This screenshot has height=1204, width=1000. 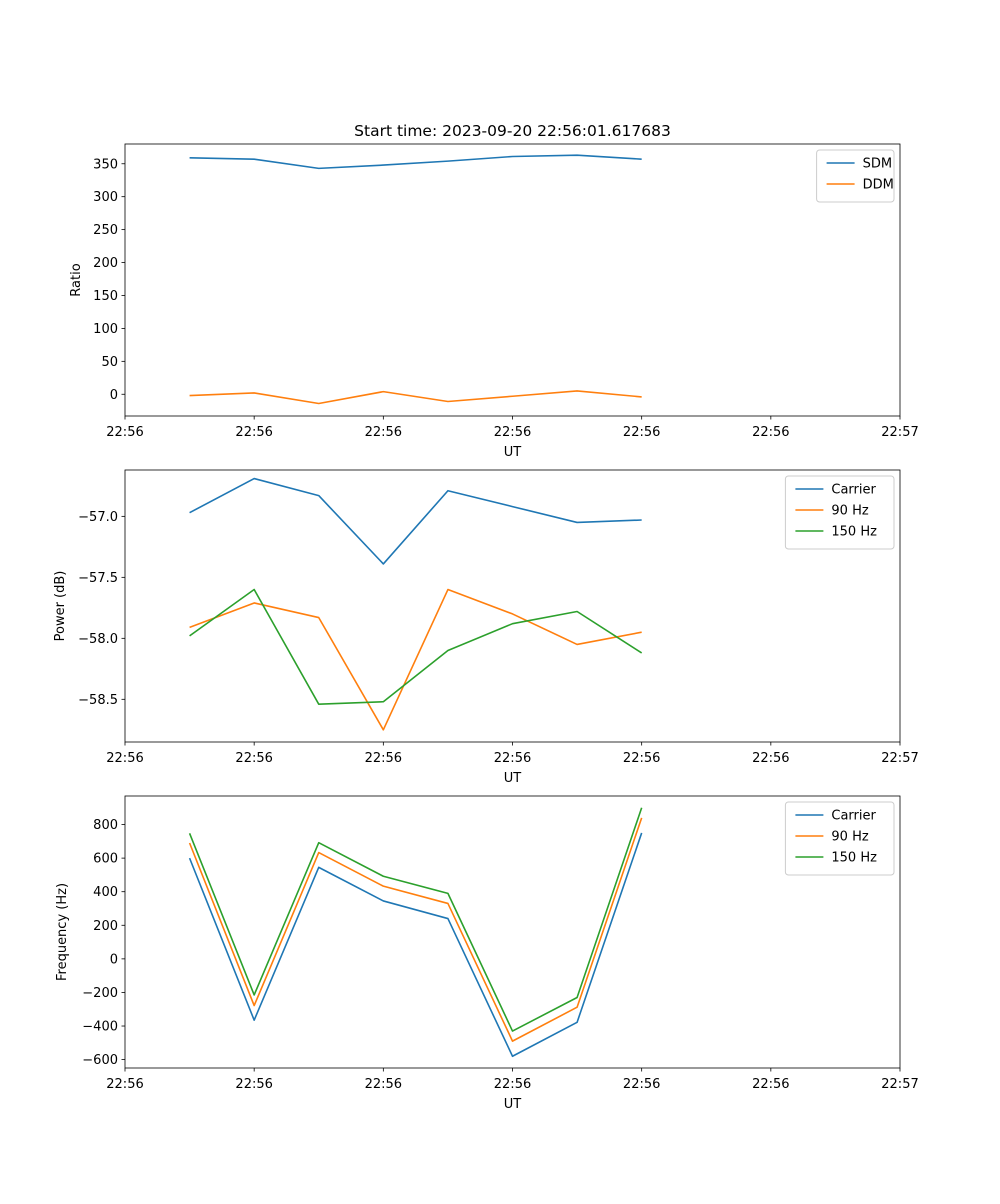 What do you see at coordinates (62, 932) in the screenshot?
I see `y-axis-label: Frequency (Hz)` at bounding box center [62, 932].